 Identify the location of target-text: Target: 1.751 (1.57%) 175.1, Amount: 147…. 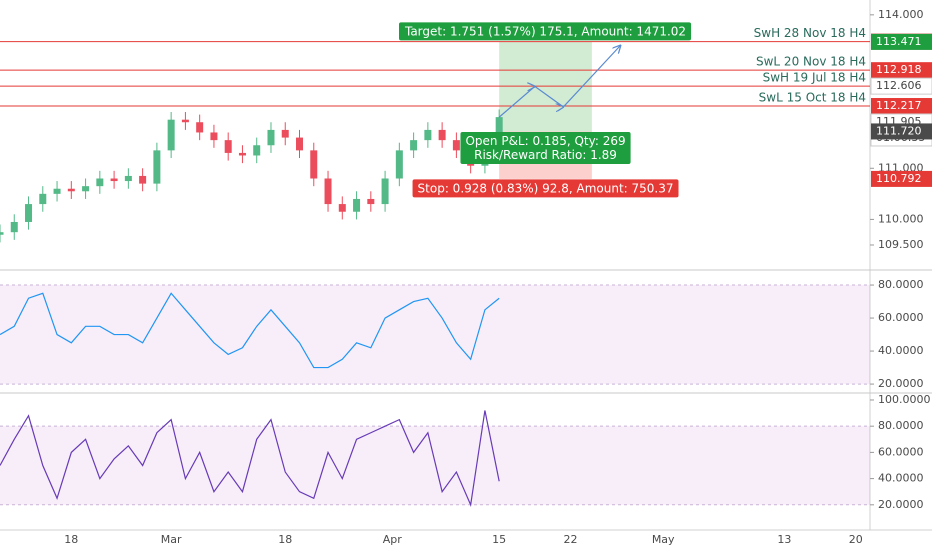
(545, 31).